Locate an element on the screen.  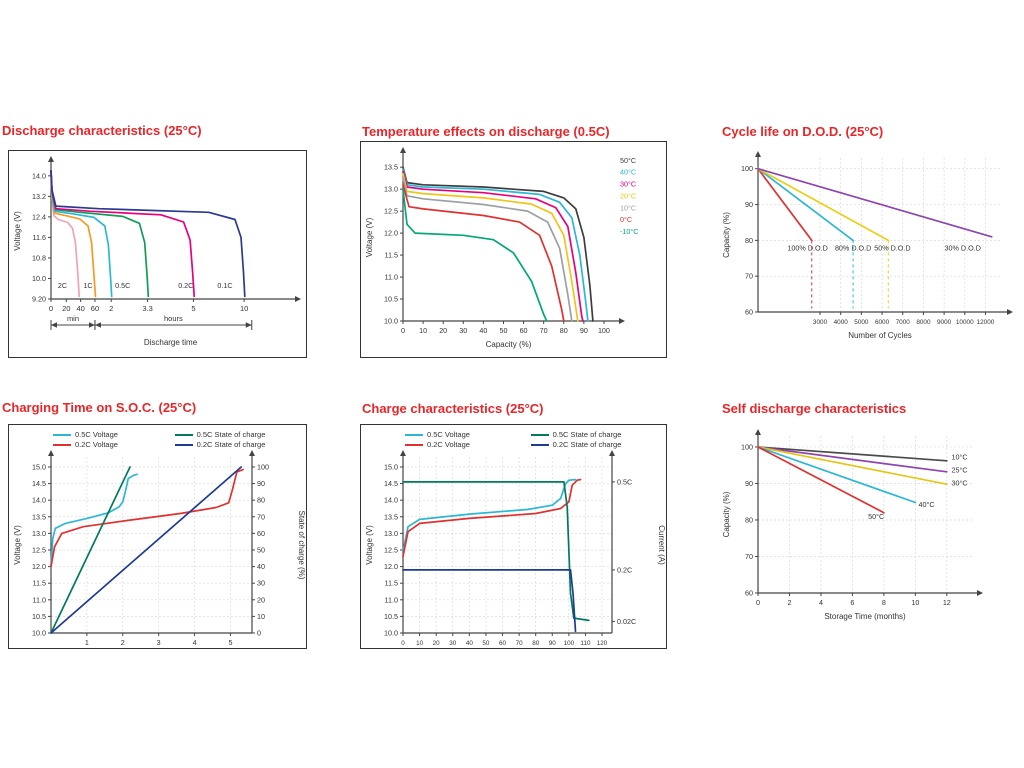
chart-text: 14.5 is located at coordinates (391, 483).